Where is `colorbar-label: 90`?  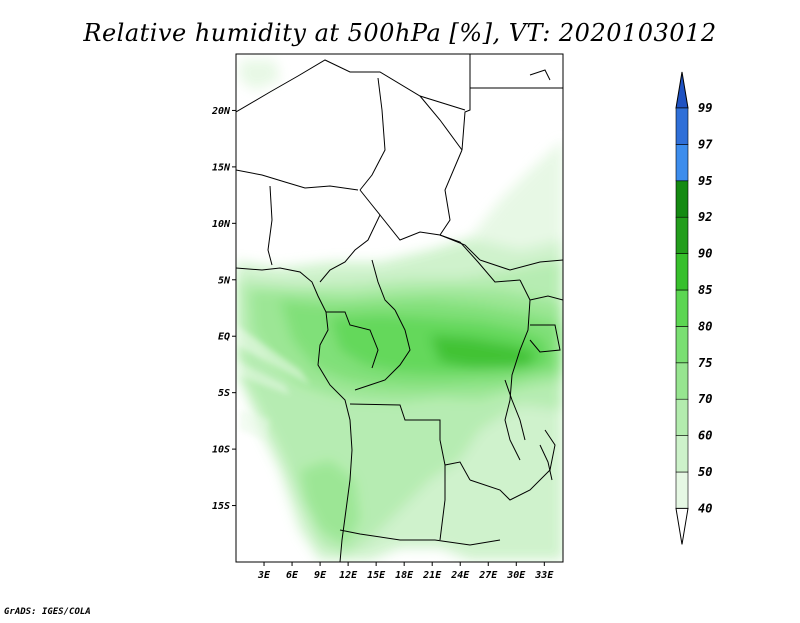
colorbar-label: 90 is located at coordinates (705, 254).